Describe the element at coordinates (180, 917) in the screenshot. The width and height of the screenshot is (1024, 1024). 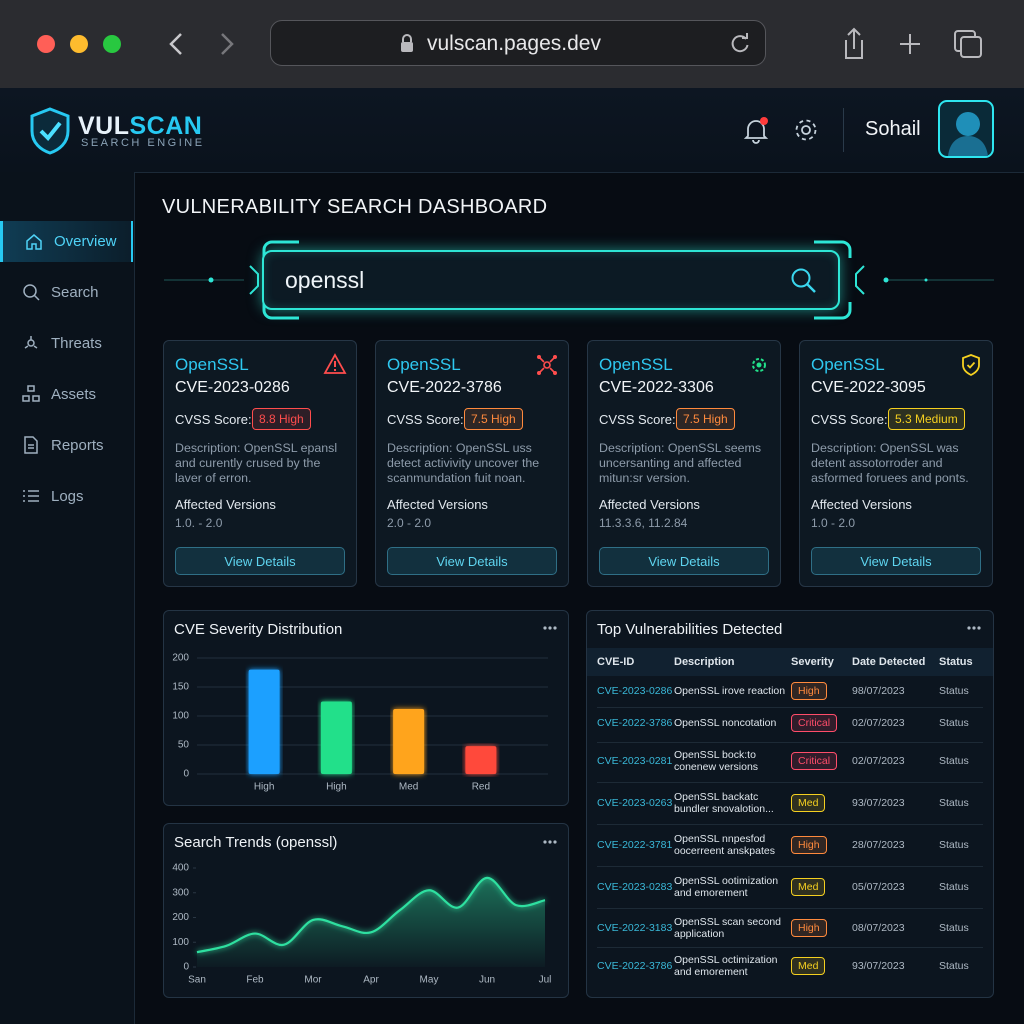
I see `y-tick-label: 200` at that location.